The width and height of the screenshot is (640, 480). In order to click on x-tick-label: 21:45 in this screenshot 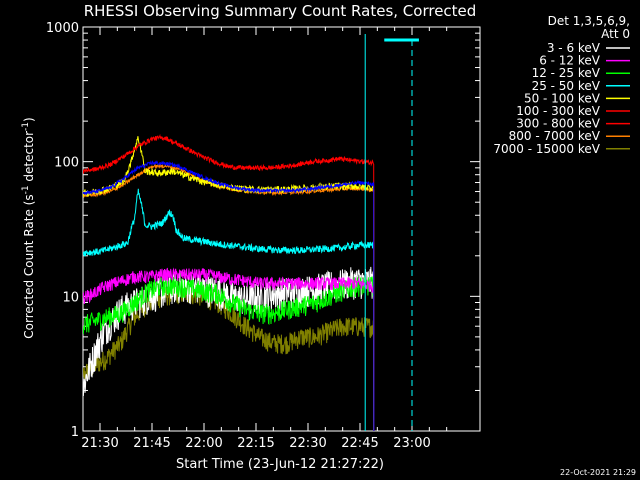, I will do `click(151, 443)`.